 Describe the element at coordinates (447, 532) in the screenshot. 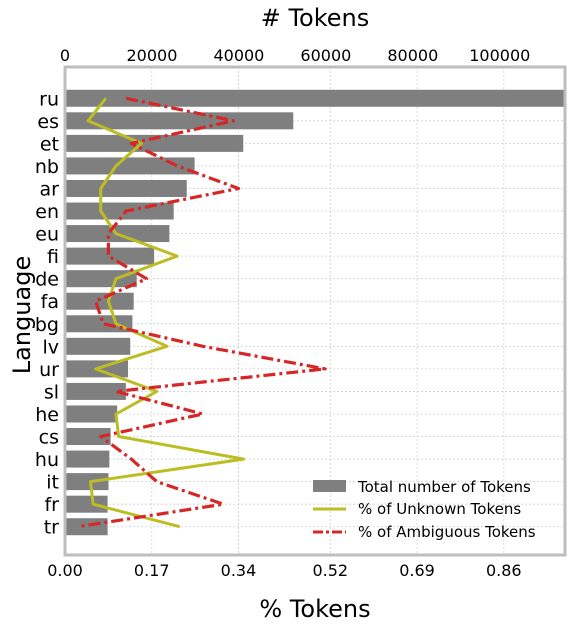

I see `legend-label-ambiguous: % of Ambiguous Tokens` at that location.